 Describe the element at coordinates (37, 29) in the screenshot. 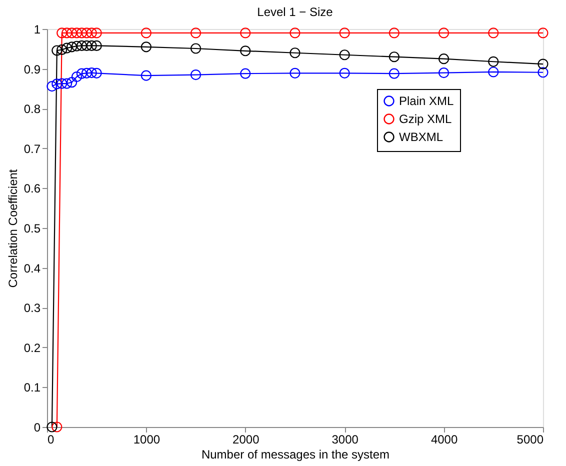

I see `y-tick-label: 1` at that location.